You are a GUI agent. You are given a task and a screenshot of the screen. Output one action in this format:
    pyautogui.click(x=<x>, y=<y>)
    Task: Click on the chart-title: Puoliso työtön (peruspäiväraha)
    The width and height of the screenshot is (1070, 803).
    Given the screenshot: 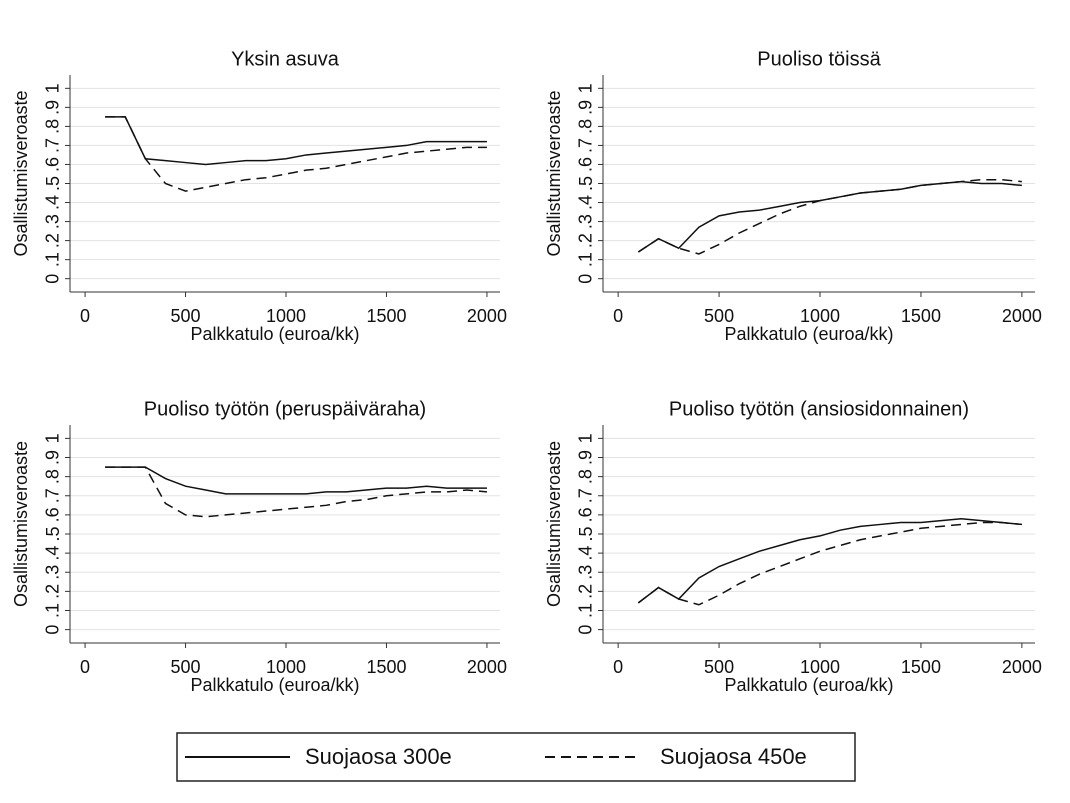 What is the action you would take?
    pyautogui.click(x=285, y=409)
    